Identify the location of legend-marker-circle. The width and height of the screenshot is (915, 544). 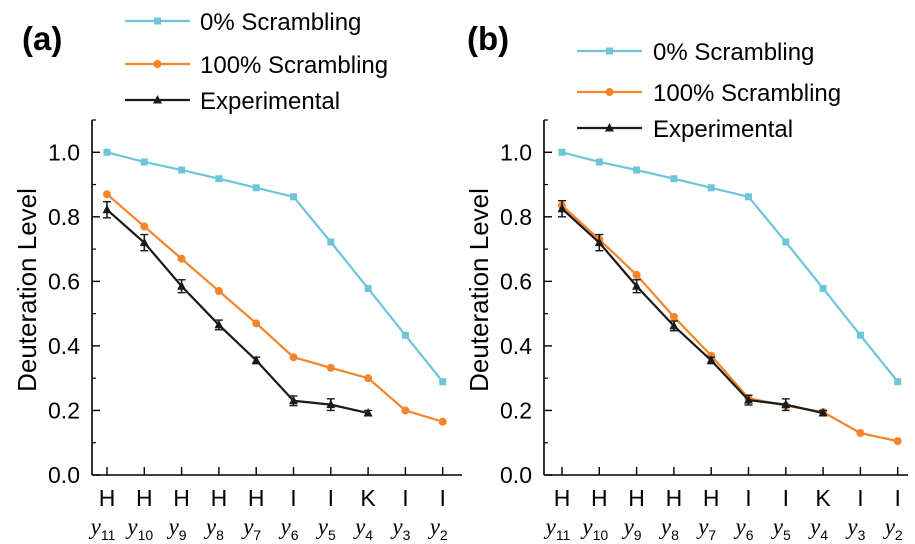
(609, 92).